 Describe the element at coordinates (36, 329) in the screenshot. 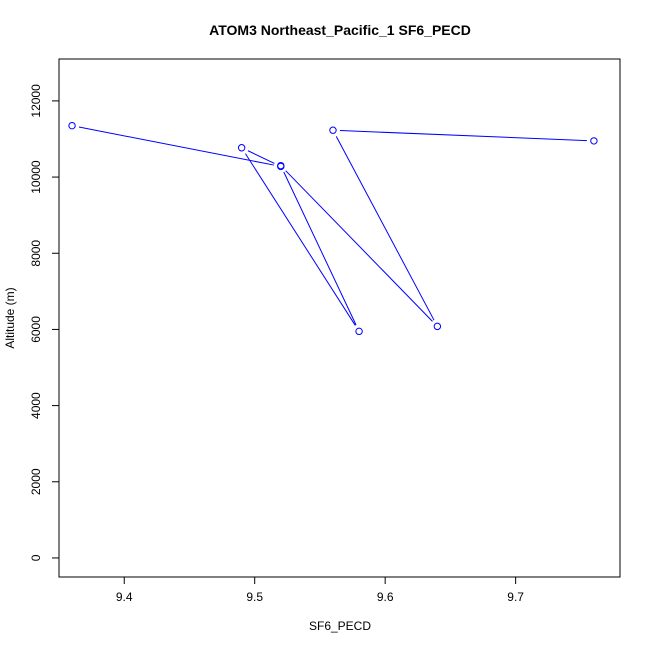

I see `y-tick-label: 6000` at that location.